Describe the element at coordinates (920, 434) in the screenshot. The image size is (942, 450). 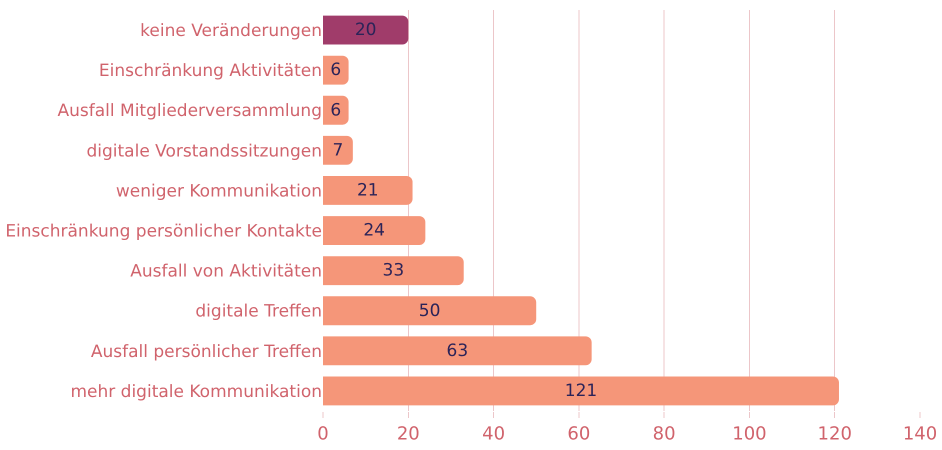
I see `x-tick-label: 140` at that location.